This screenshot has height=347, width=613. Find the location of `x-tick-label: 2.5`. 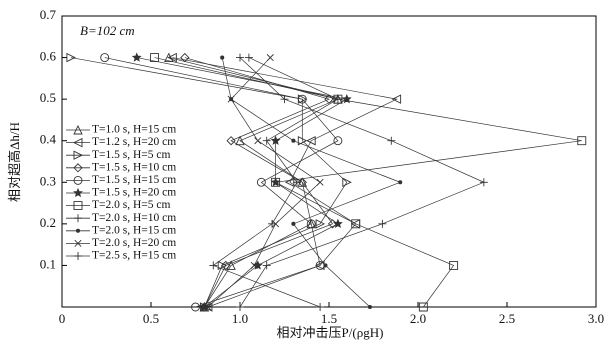

x-tick-label: 2.5 is located at coordinates (507, 318).